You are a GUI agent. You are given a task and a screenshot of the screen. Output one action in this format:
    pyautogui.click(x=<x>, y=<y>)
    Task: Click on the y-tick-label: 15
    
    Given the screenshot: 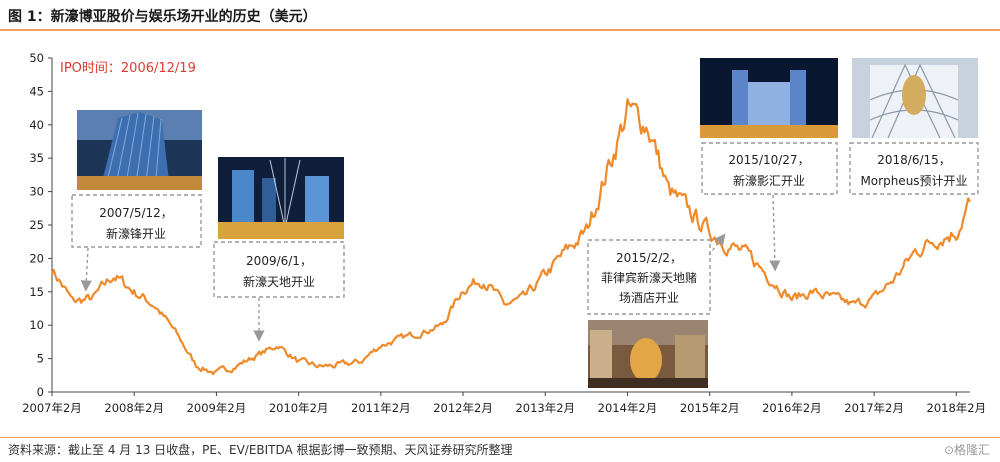 What is the action you would take?
    pyautogui.click(x=36, y=292)
    